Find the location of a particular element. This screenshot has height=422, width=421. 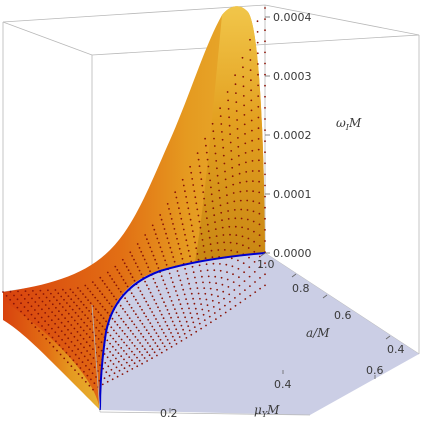

y-tick-label: 0.4 is located at coordinates (396, 349).